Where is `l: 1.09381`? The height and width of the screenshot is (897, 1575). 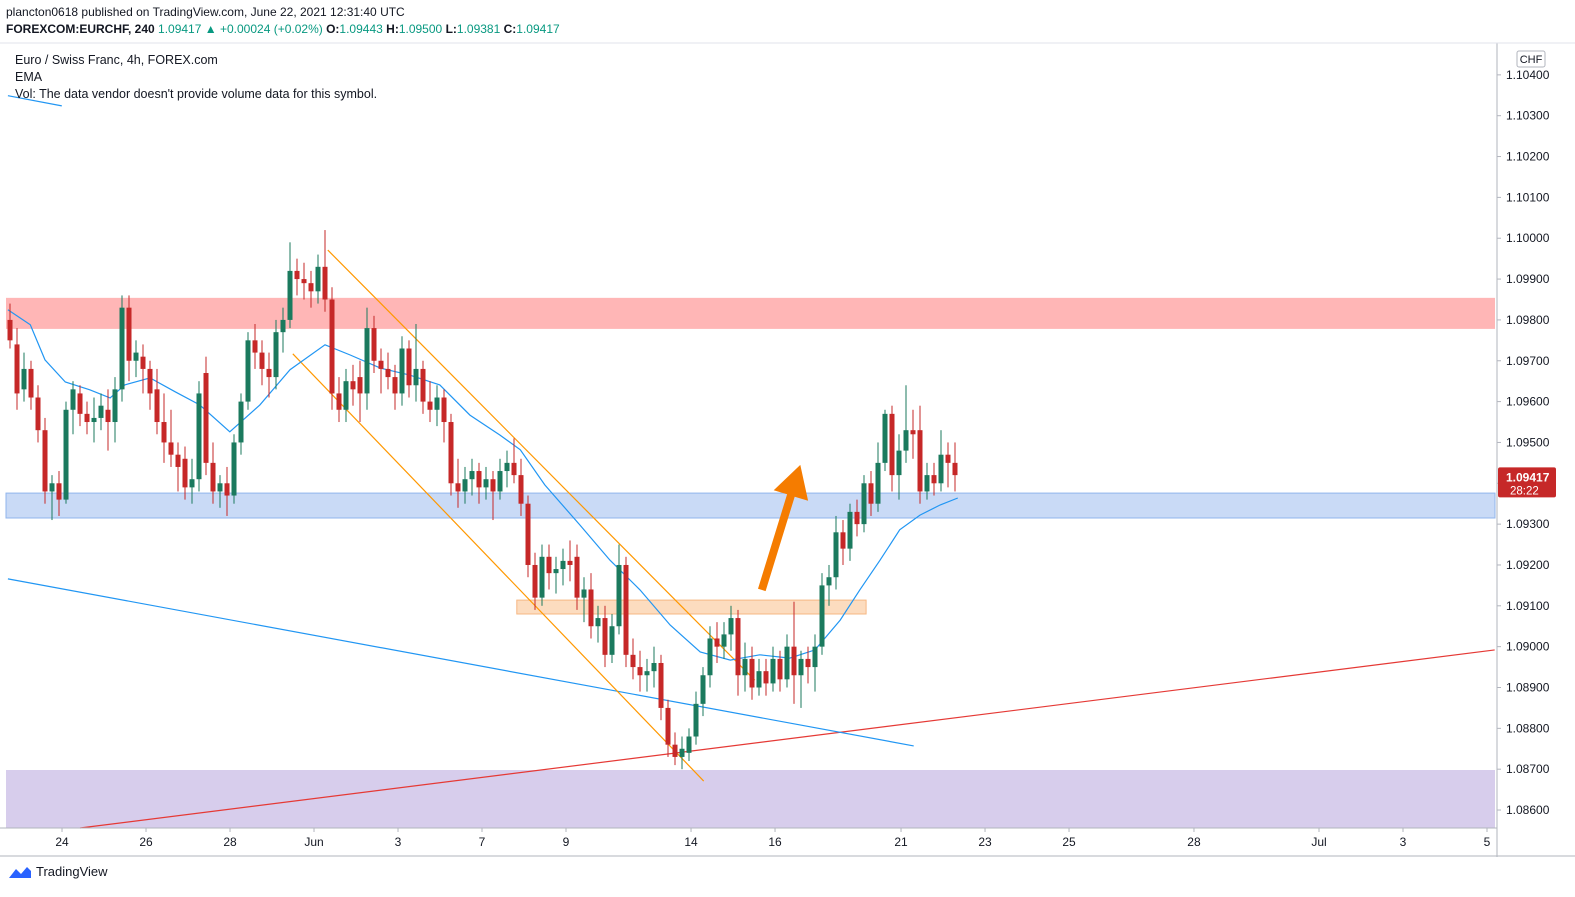
l: 1.09381 is located at coordinates (478, 29).